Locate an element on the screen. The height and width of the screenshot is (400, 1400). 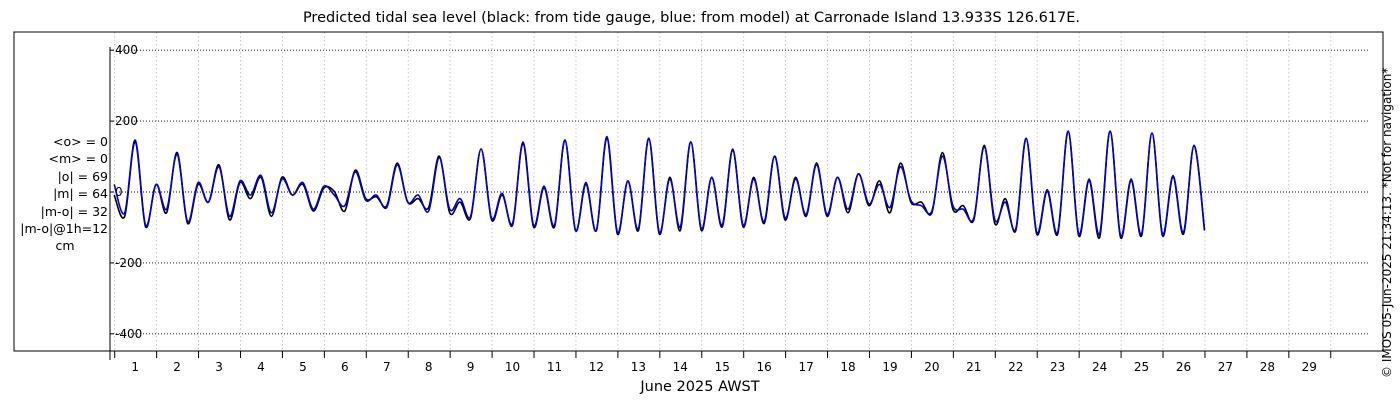
x-tick-label: 26 is located at coordinates (1183, 367).